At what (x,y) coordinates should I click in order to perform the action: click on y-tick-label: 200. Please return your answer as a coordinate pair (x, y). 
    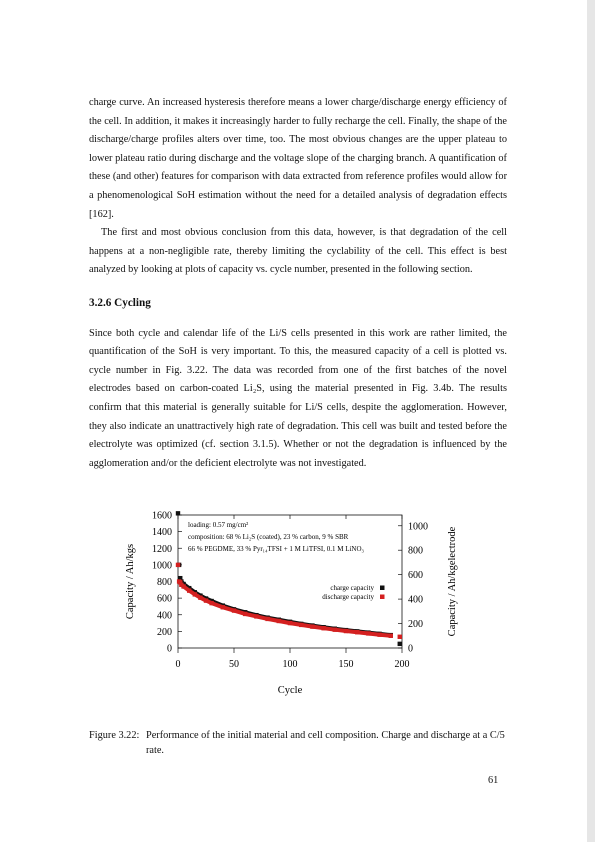
    Looking at the image, I should click on (164, 632).